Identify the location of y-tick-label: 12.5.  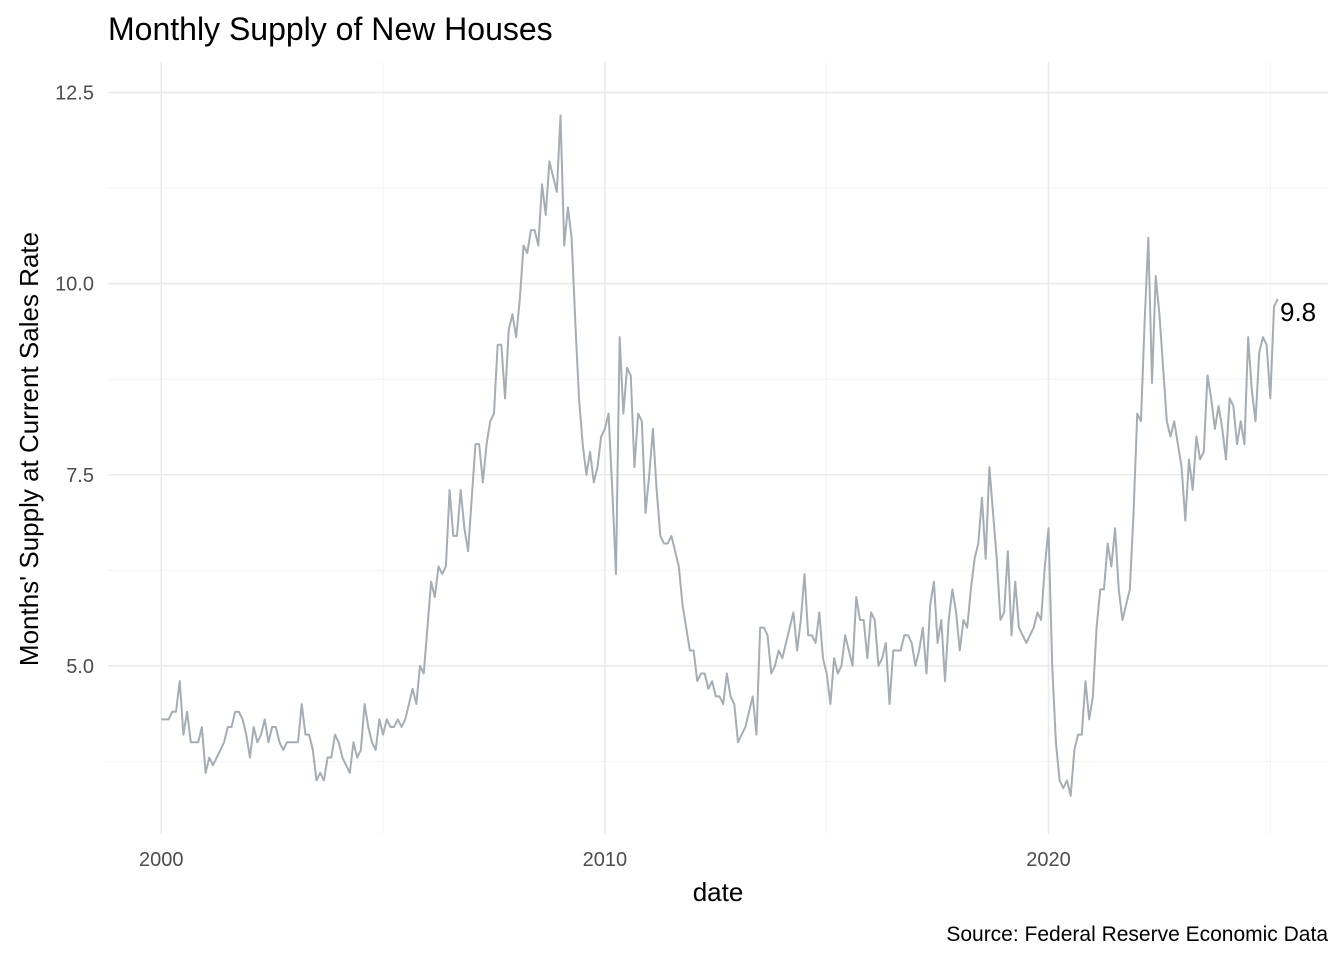
(74, 94).